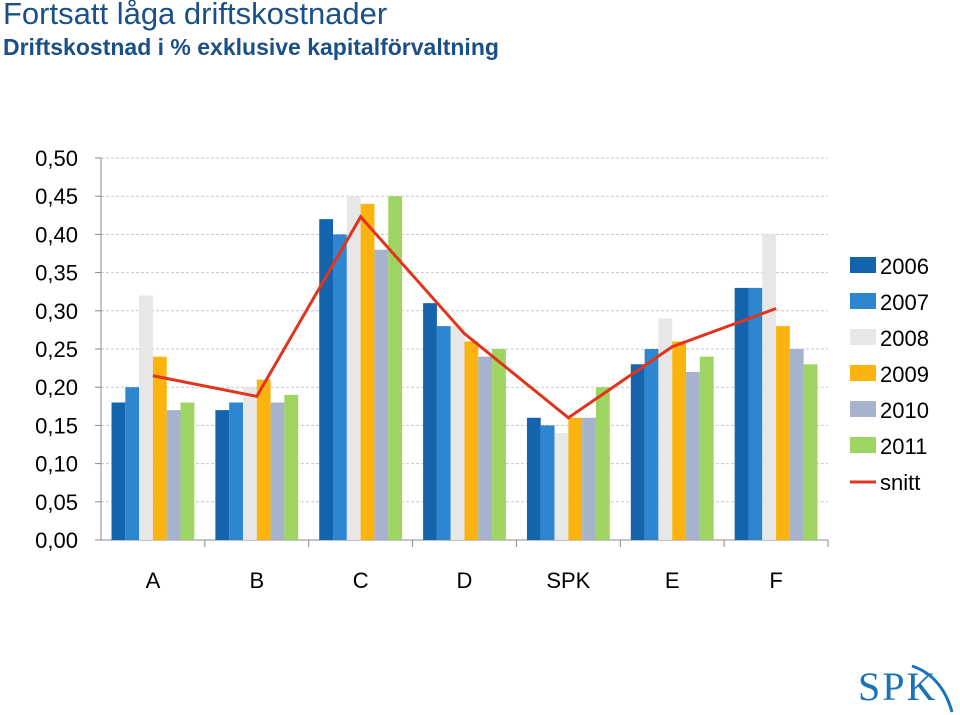 The image size is (960, 715). Describe the element at coordinates (56, 158) in the screenshot. I see `y-tick-label: 0,50` at that location.